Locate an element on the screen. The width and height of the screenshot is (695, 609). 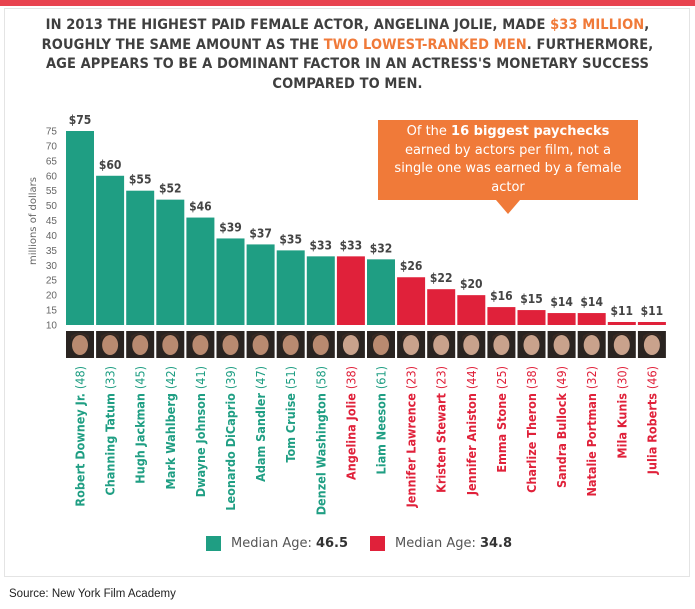
headline-highlight-men: TWO LOWEST-RANKED MEN is located at coordinates (425, 44).